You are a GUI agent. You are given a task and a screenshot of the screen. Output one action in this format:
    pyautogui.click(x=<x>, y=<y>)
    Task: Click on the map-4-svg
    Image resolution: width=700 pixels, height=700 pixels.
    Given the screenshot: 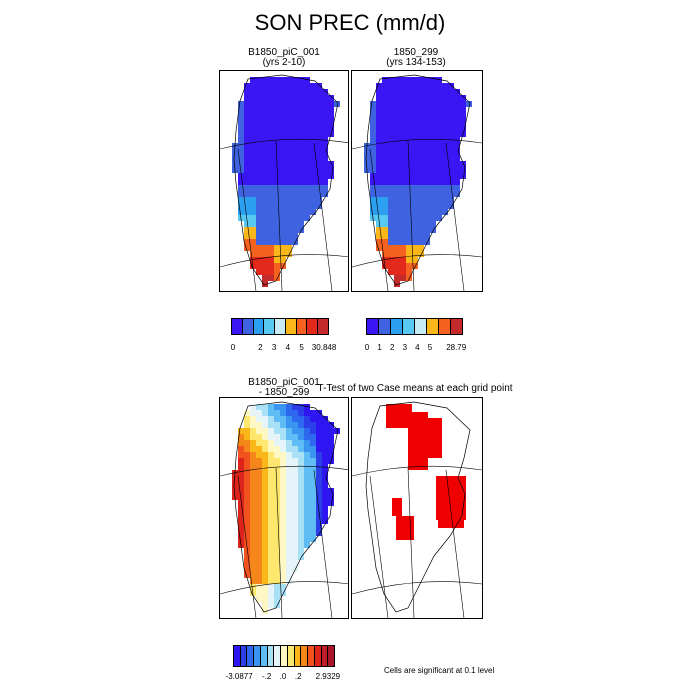 What is the action you would take?
    pyautogui.click(x=417, y=509)
    